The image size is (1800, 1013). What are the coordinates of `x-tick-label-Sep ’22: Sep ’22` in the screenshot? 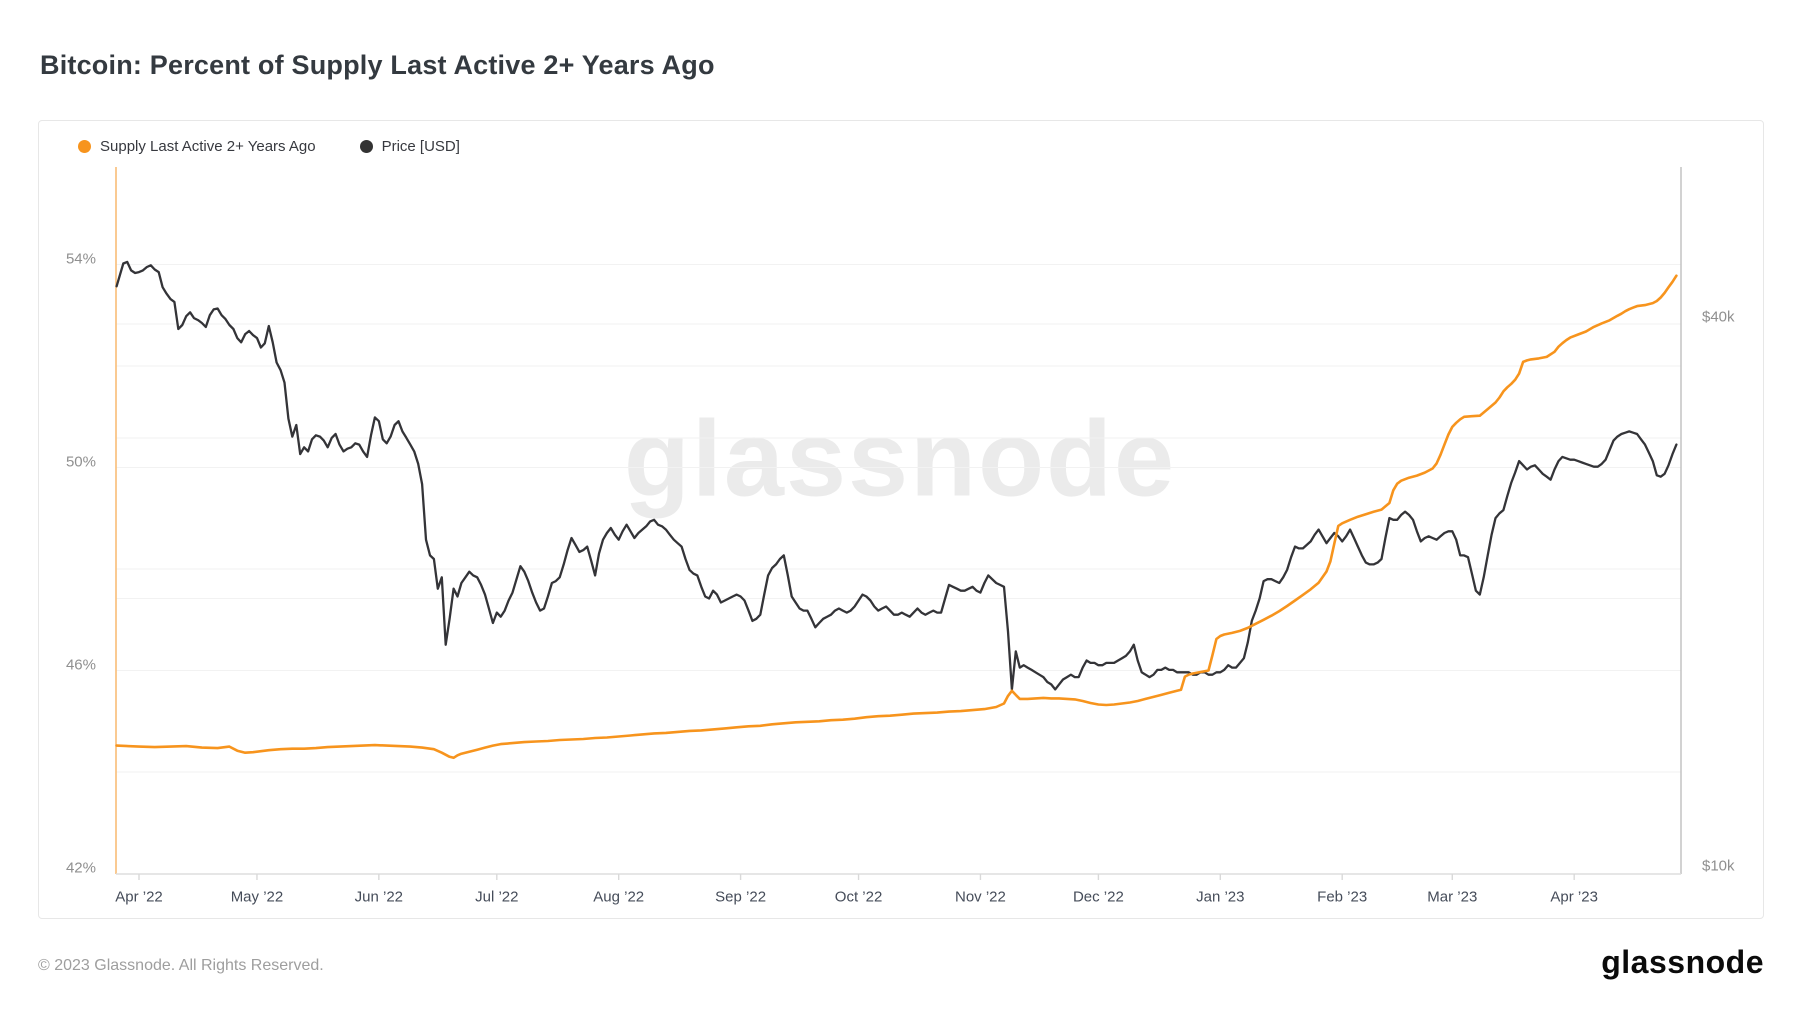 It's located at (741, 897).